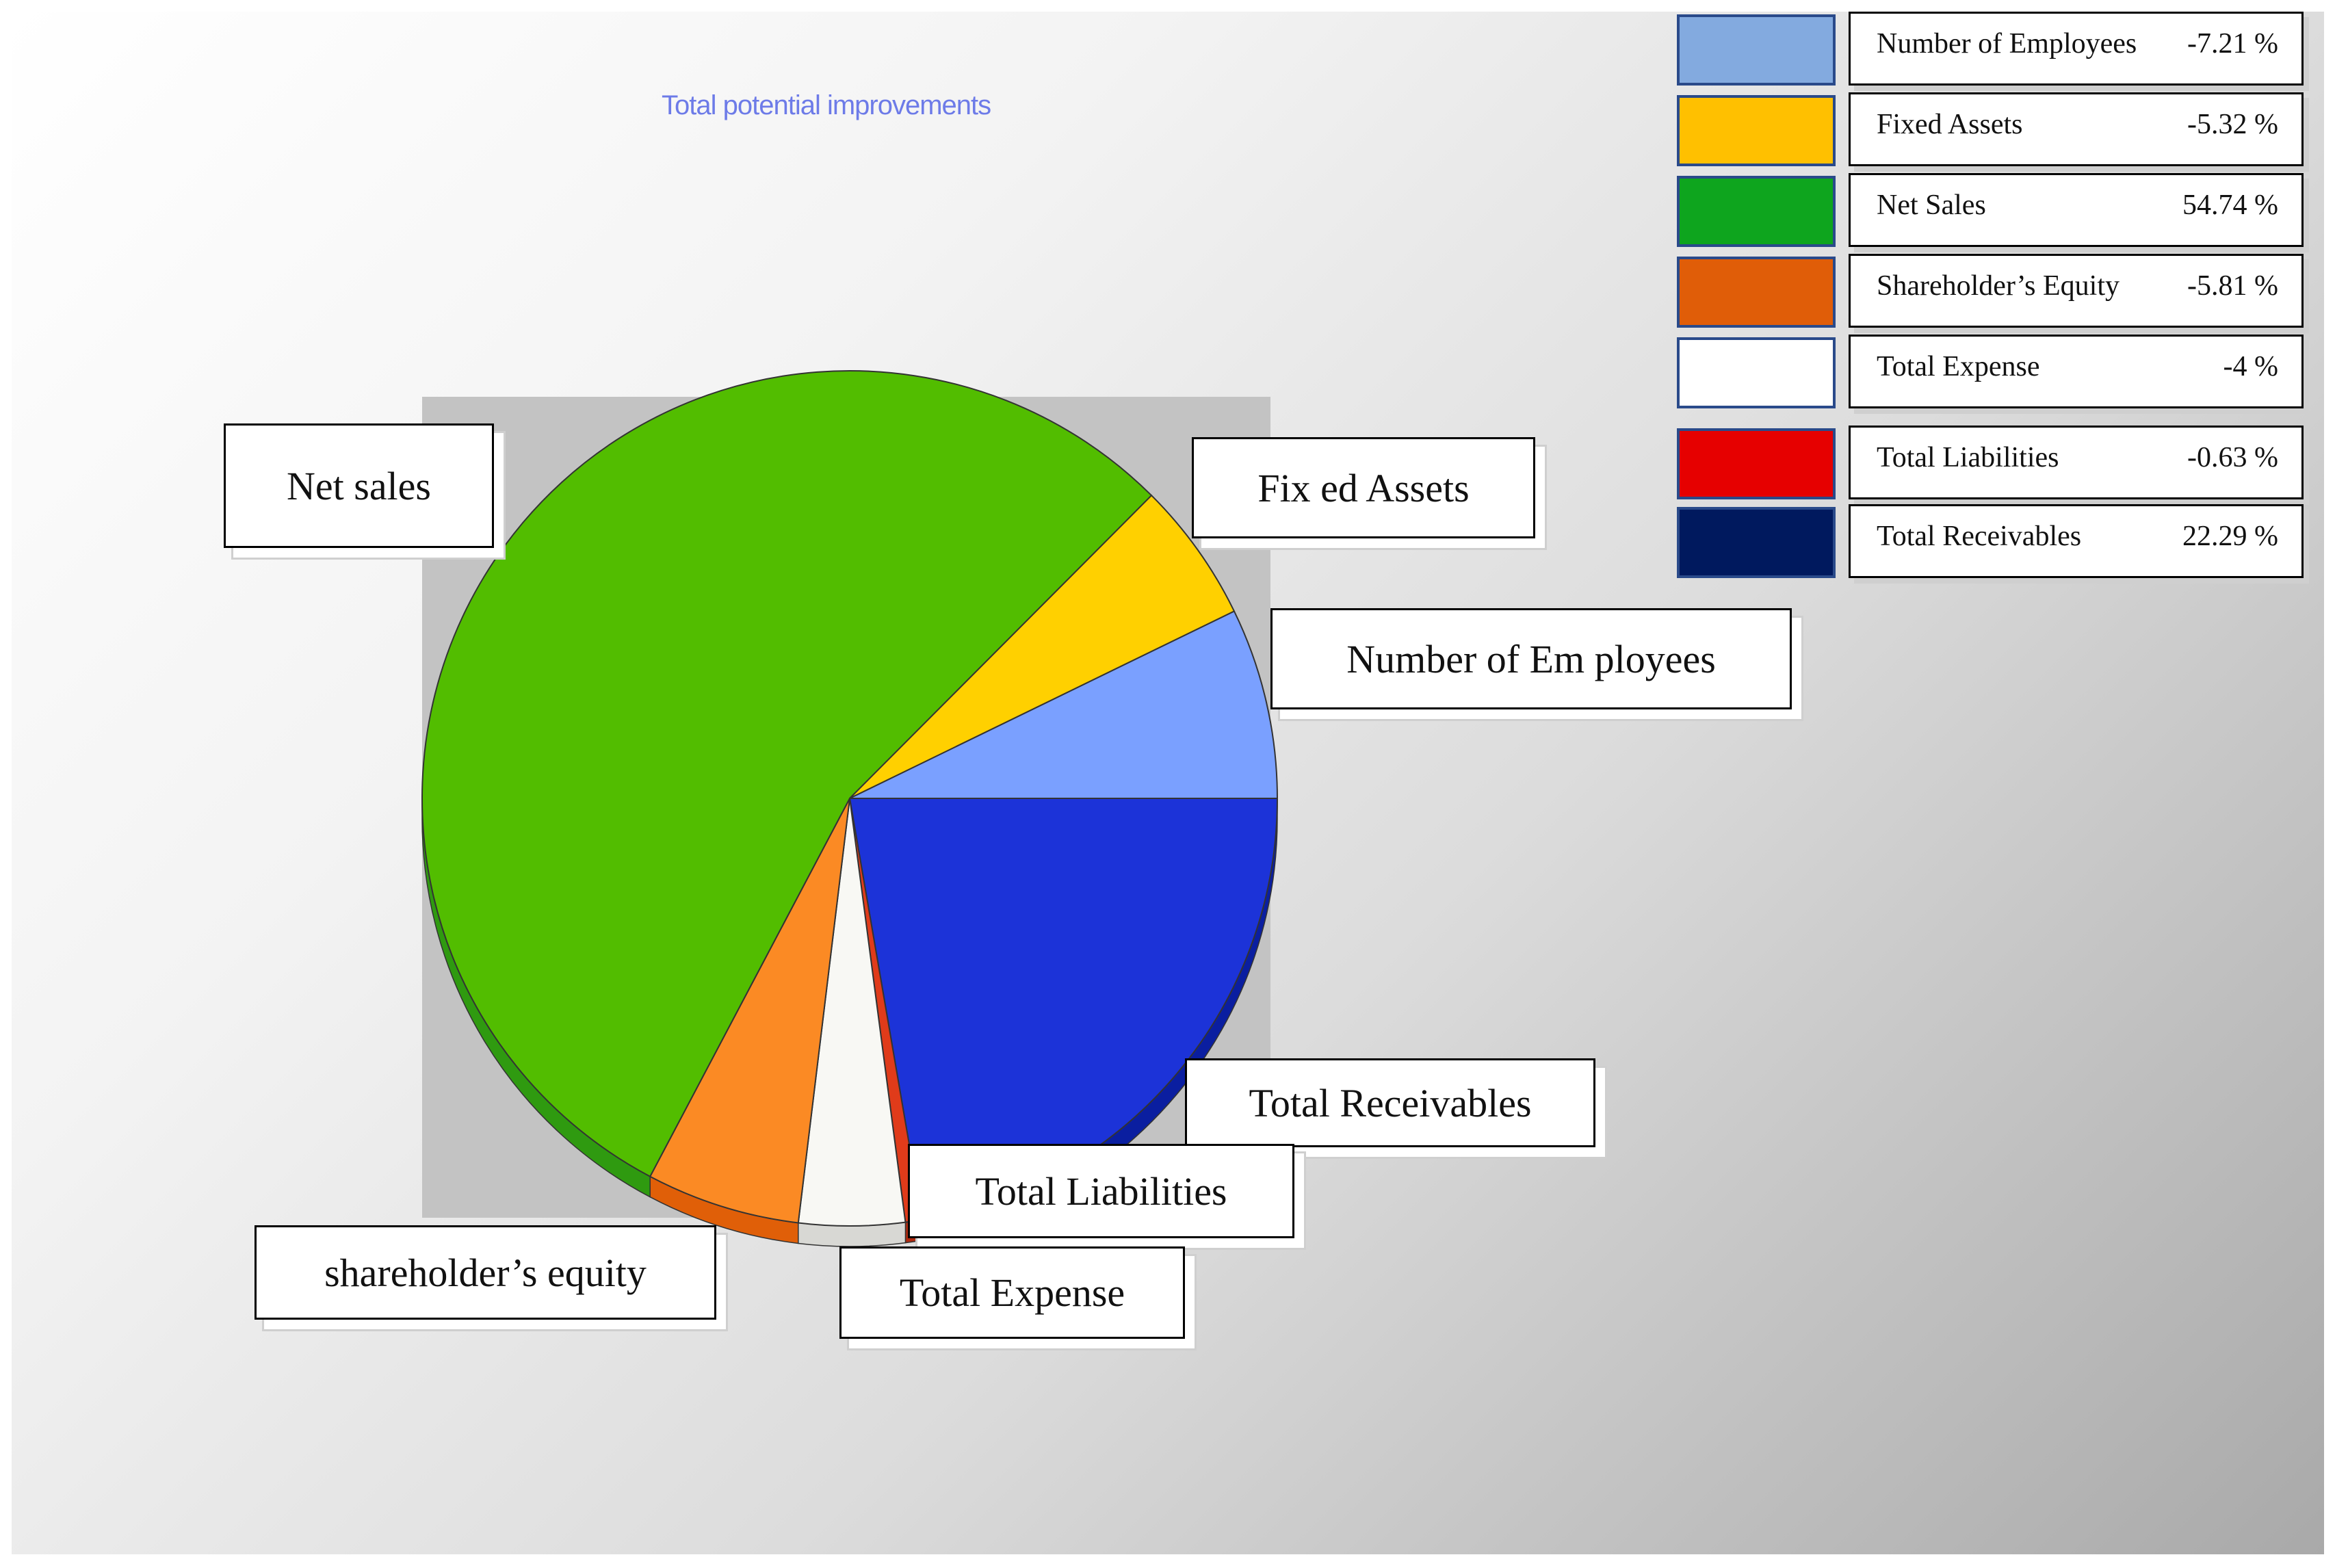 Image resolution: width=2335 pixels, height=1568 pixels. Describe the element at coordinates (2250, 366) in the screenshot. I see `legend-value: -4 %` at that location.